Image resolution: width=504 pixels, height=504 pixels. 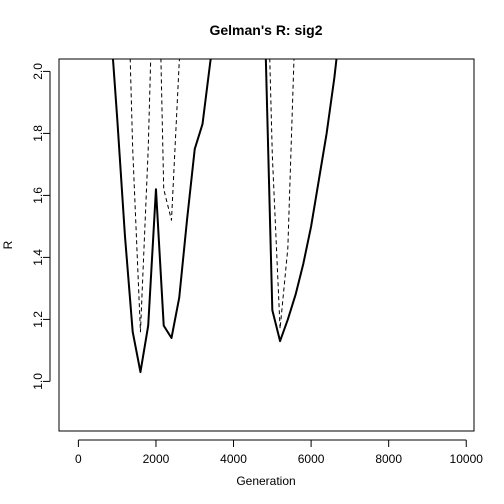 What do you see at coordinates (78, 459) in the screenshot?
I see `x-tick-label: 0` at bounding box center [78, 459].